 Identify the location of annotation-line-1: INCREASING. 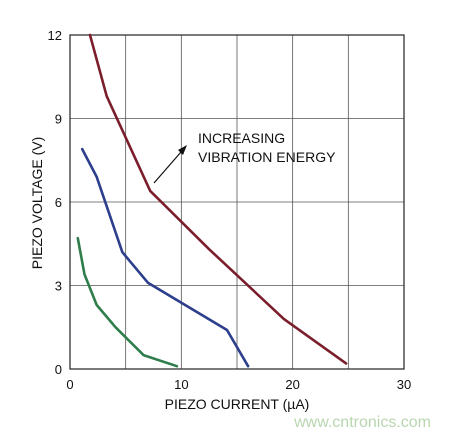
(241, 138).